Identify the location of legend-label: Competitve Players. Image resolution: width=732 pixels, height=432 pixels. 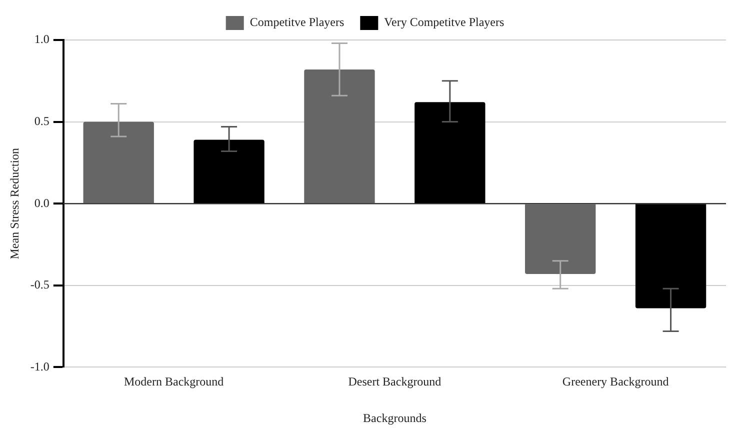
(297, 22).